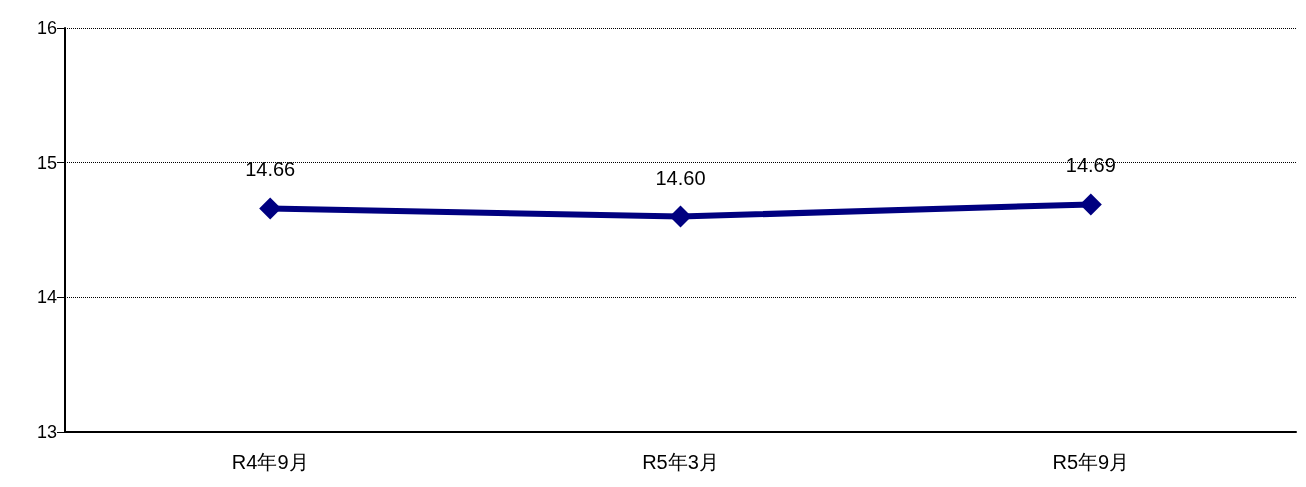 The height and width of the screenshot is (487, 1306). Describe the element at coordinates (1091, 462) in the screenshot. I see `x-tick-label: R5年9月` at that location.